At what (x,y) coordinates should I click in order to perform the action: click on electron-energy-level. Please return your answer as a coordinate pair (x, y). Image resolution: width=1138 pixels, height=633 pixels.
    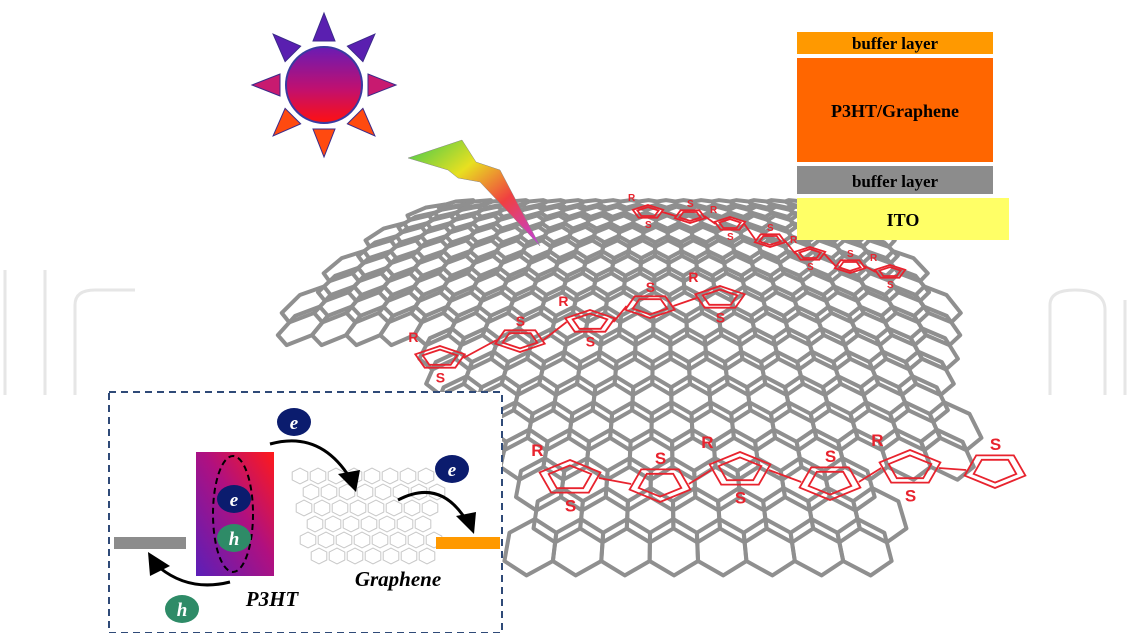
    Looking at the image, I should click on (468, 543).